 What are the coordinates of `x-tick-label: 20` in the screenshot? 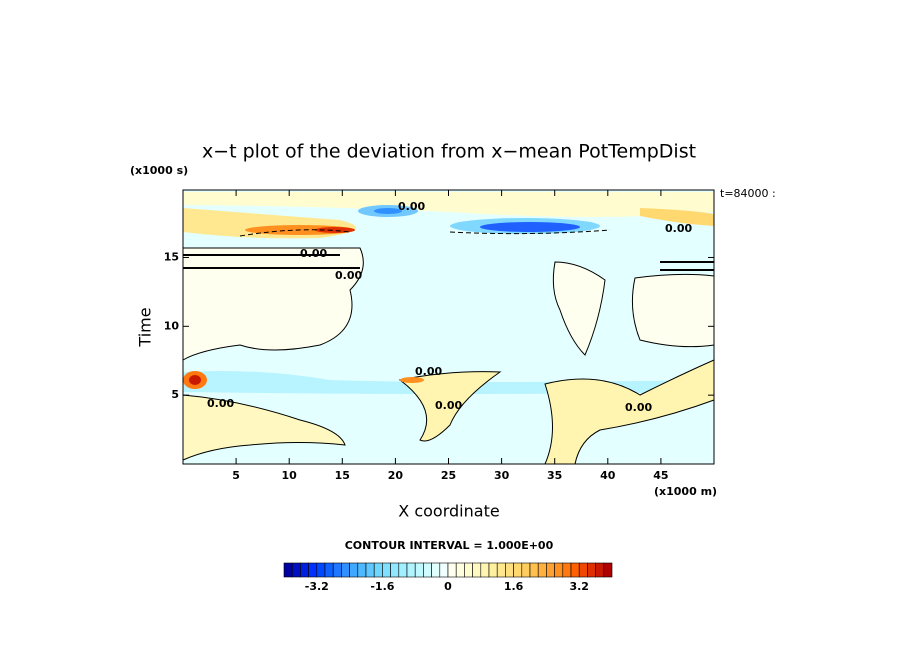 It's located at (396, 475).